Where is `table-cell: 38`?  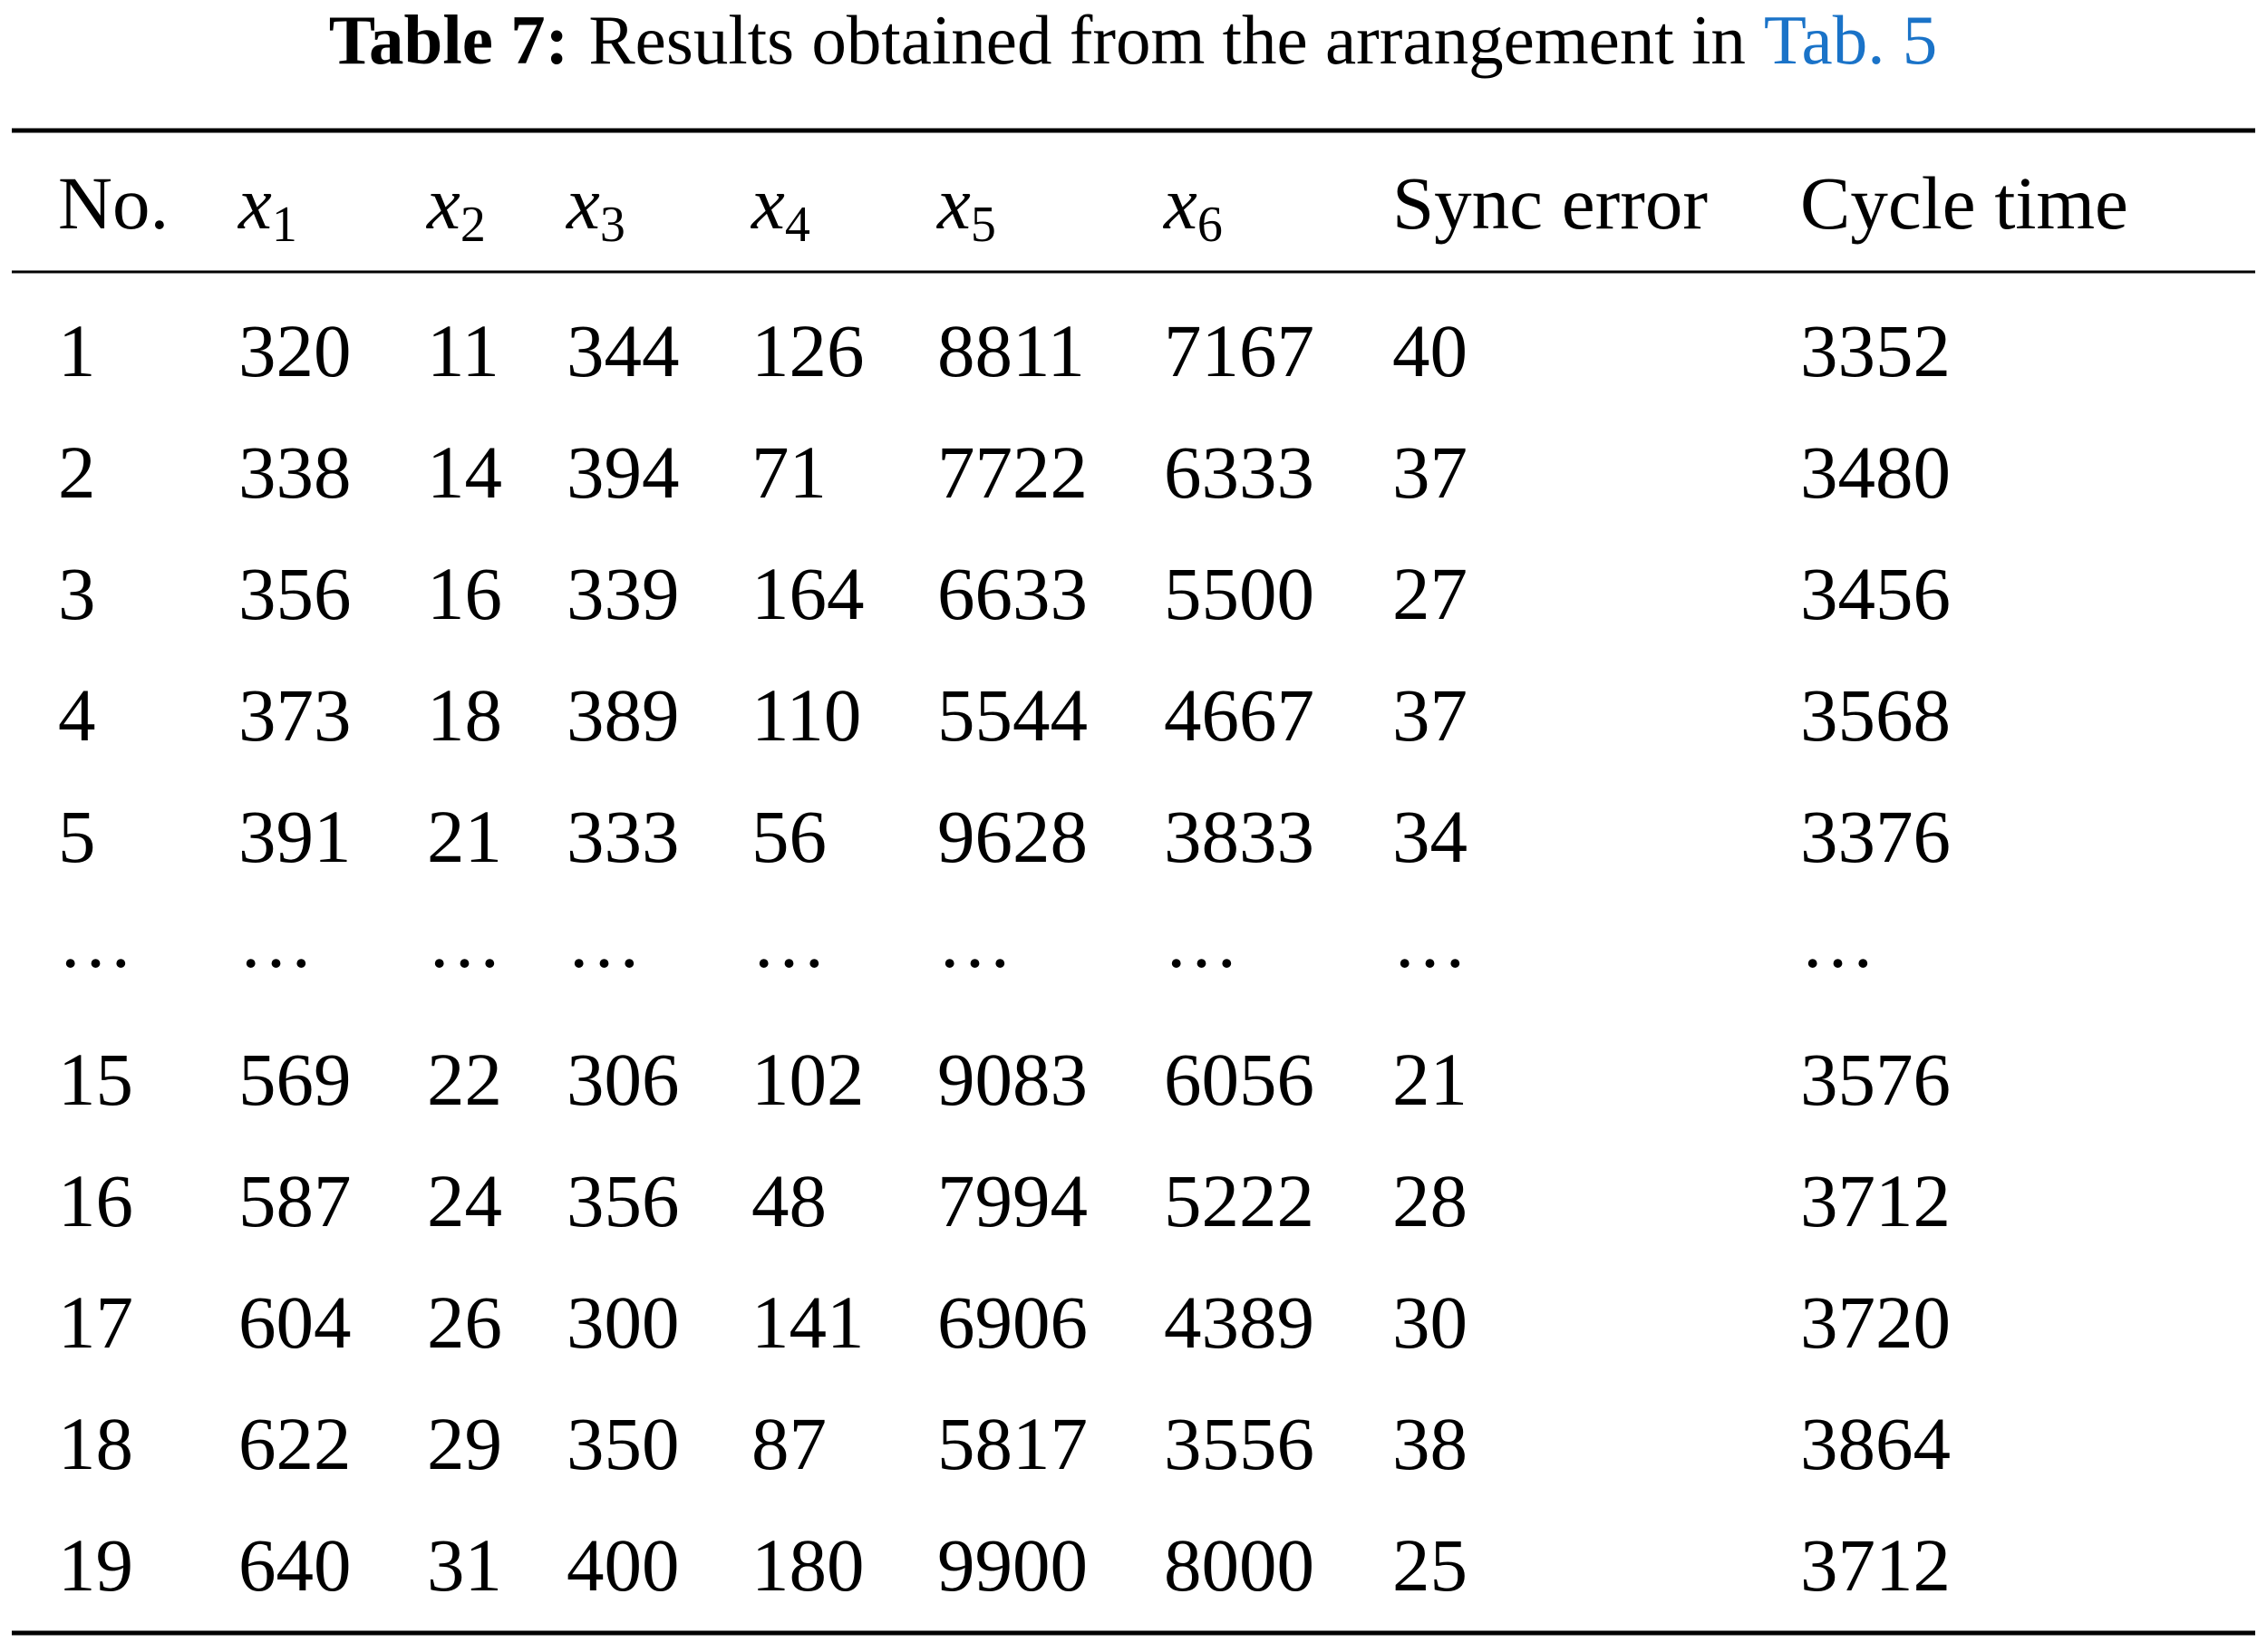
table-cell: 38 is located at coordinates (1430, 1443).